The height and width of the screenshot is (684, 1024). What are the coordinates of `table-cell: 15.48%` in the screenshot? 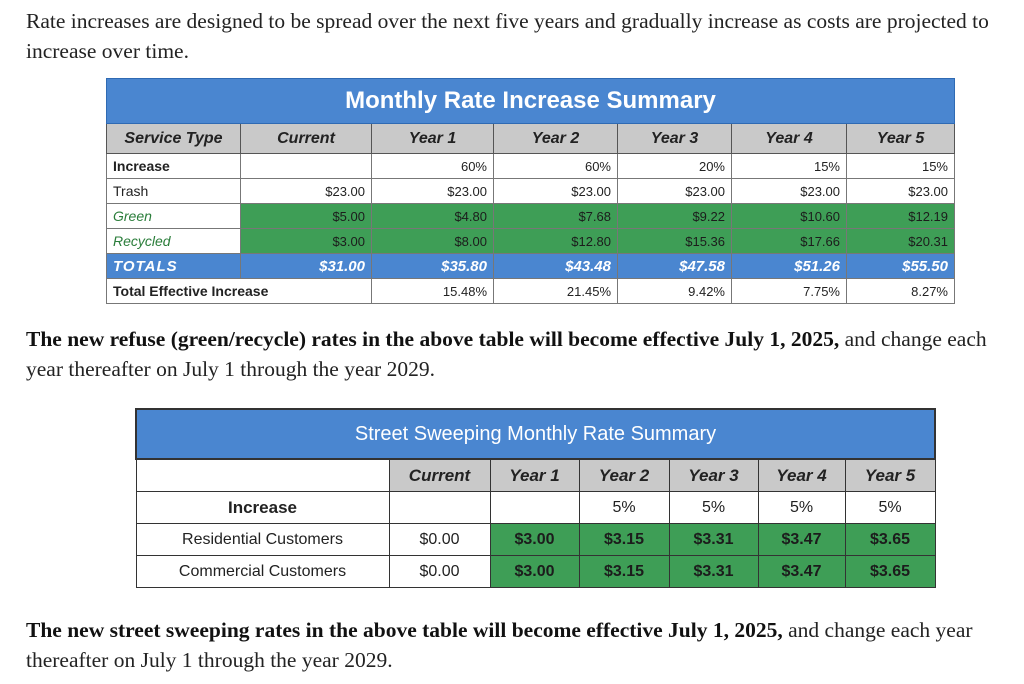 It's located at (432, 291).